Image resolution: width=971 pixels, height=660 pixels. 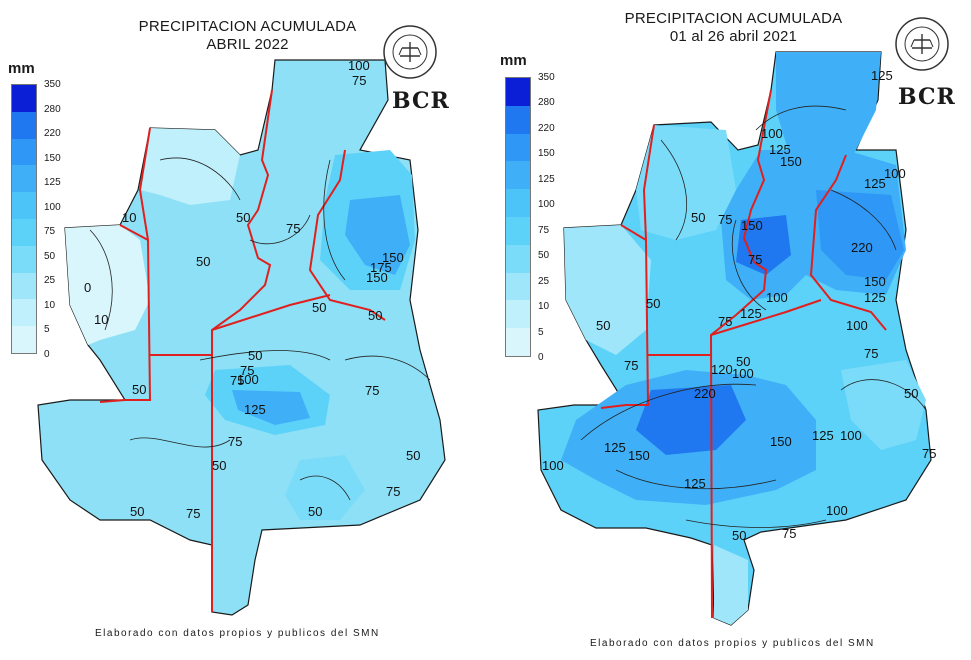 I want to click on contour-label: 175, so click(x=381, y=267).